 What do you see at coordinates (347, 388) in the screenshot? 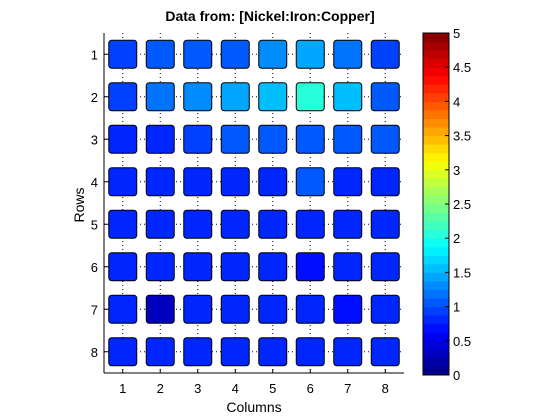
I see `x-tick-label: 7` at bounding box center [347, 388].